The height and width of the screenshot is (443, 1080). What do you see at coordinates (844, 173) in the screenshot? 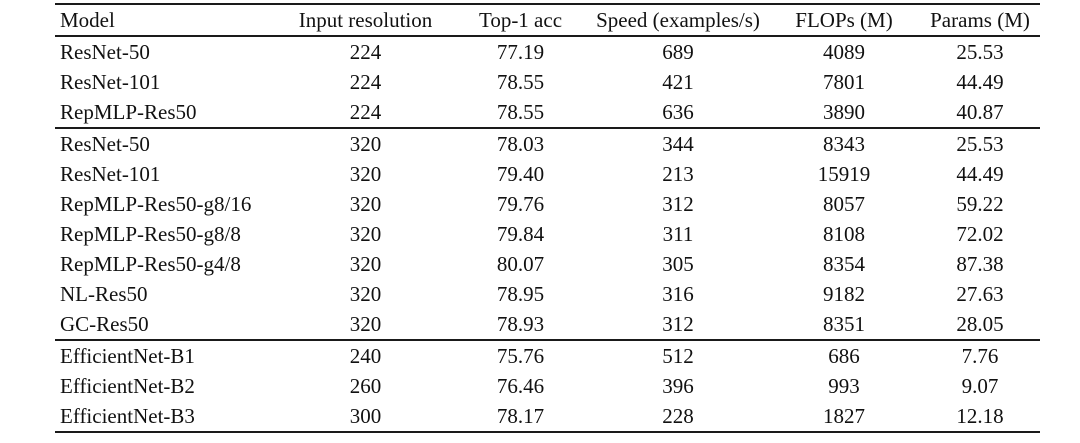
I see `value-cell: 15919` at bounding box center [844, 173].